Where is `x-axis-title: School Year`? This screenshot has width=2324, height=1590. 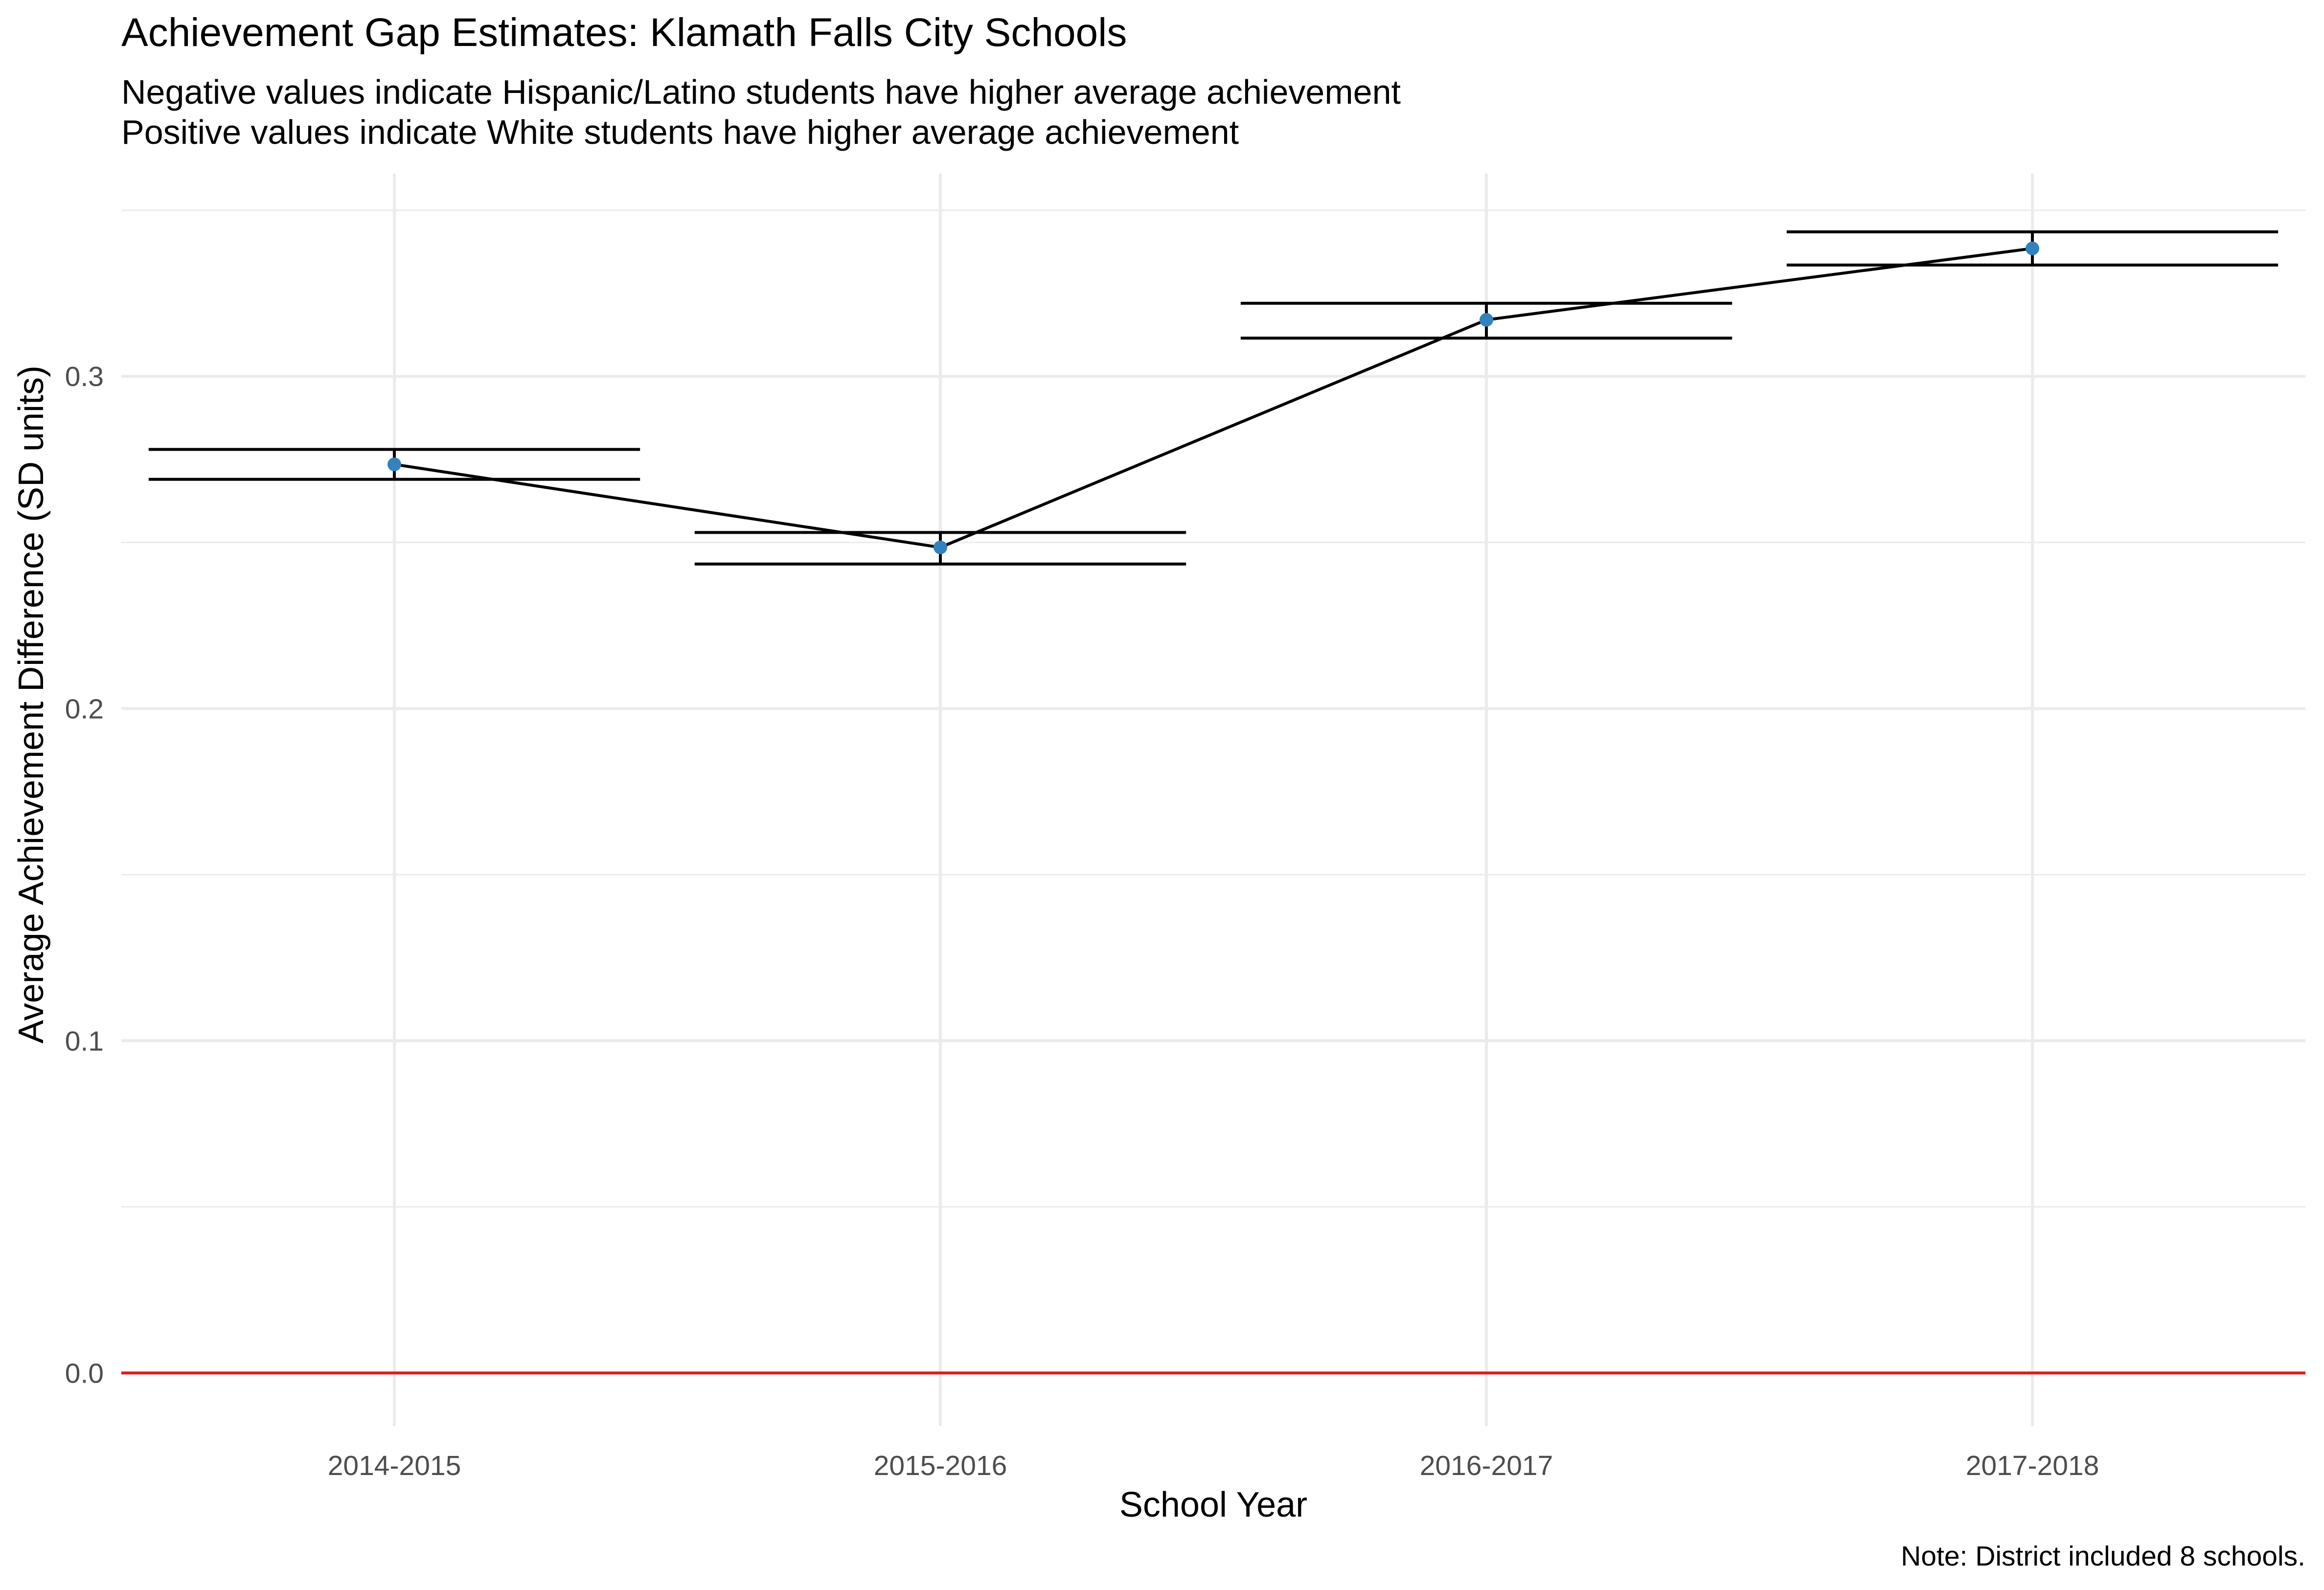
x-axis-title: School Year is located at coordinates (1213, 1505).